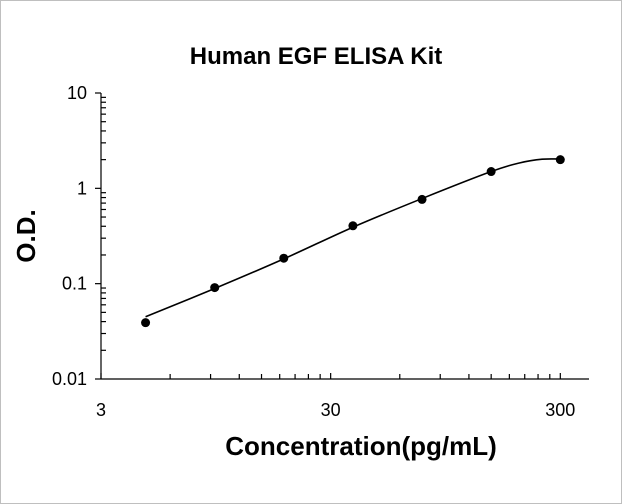 The width and height of the screenshot is (622, 504). What do you see at coordinates (560, 410) in the screenshot?
I see `x-tick-label: 300` at bounding box center [560, 410].